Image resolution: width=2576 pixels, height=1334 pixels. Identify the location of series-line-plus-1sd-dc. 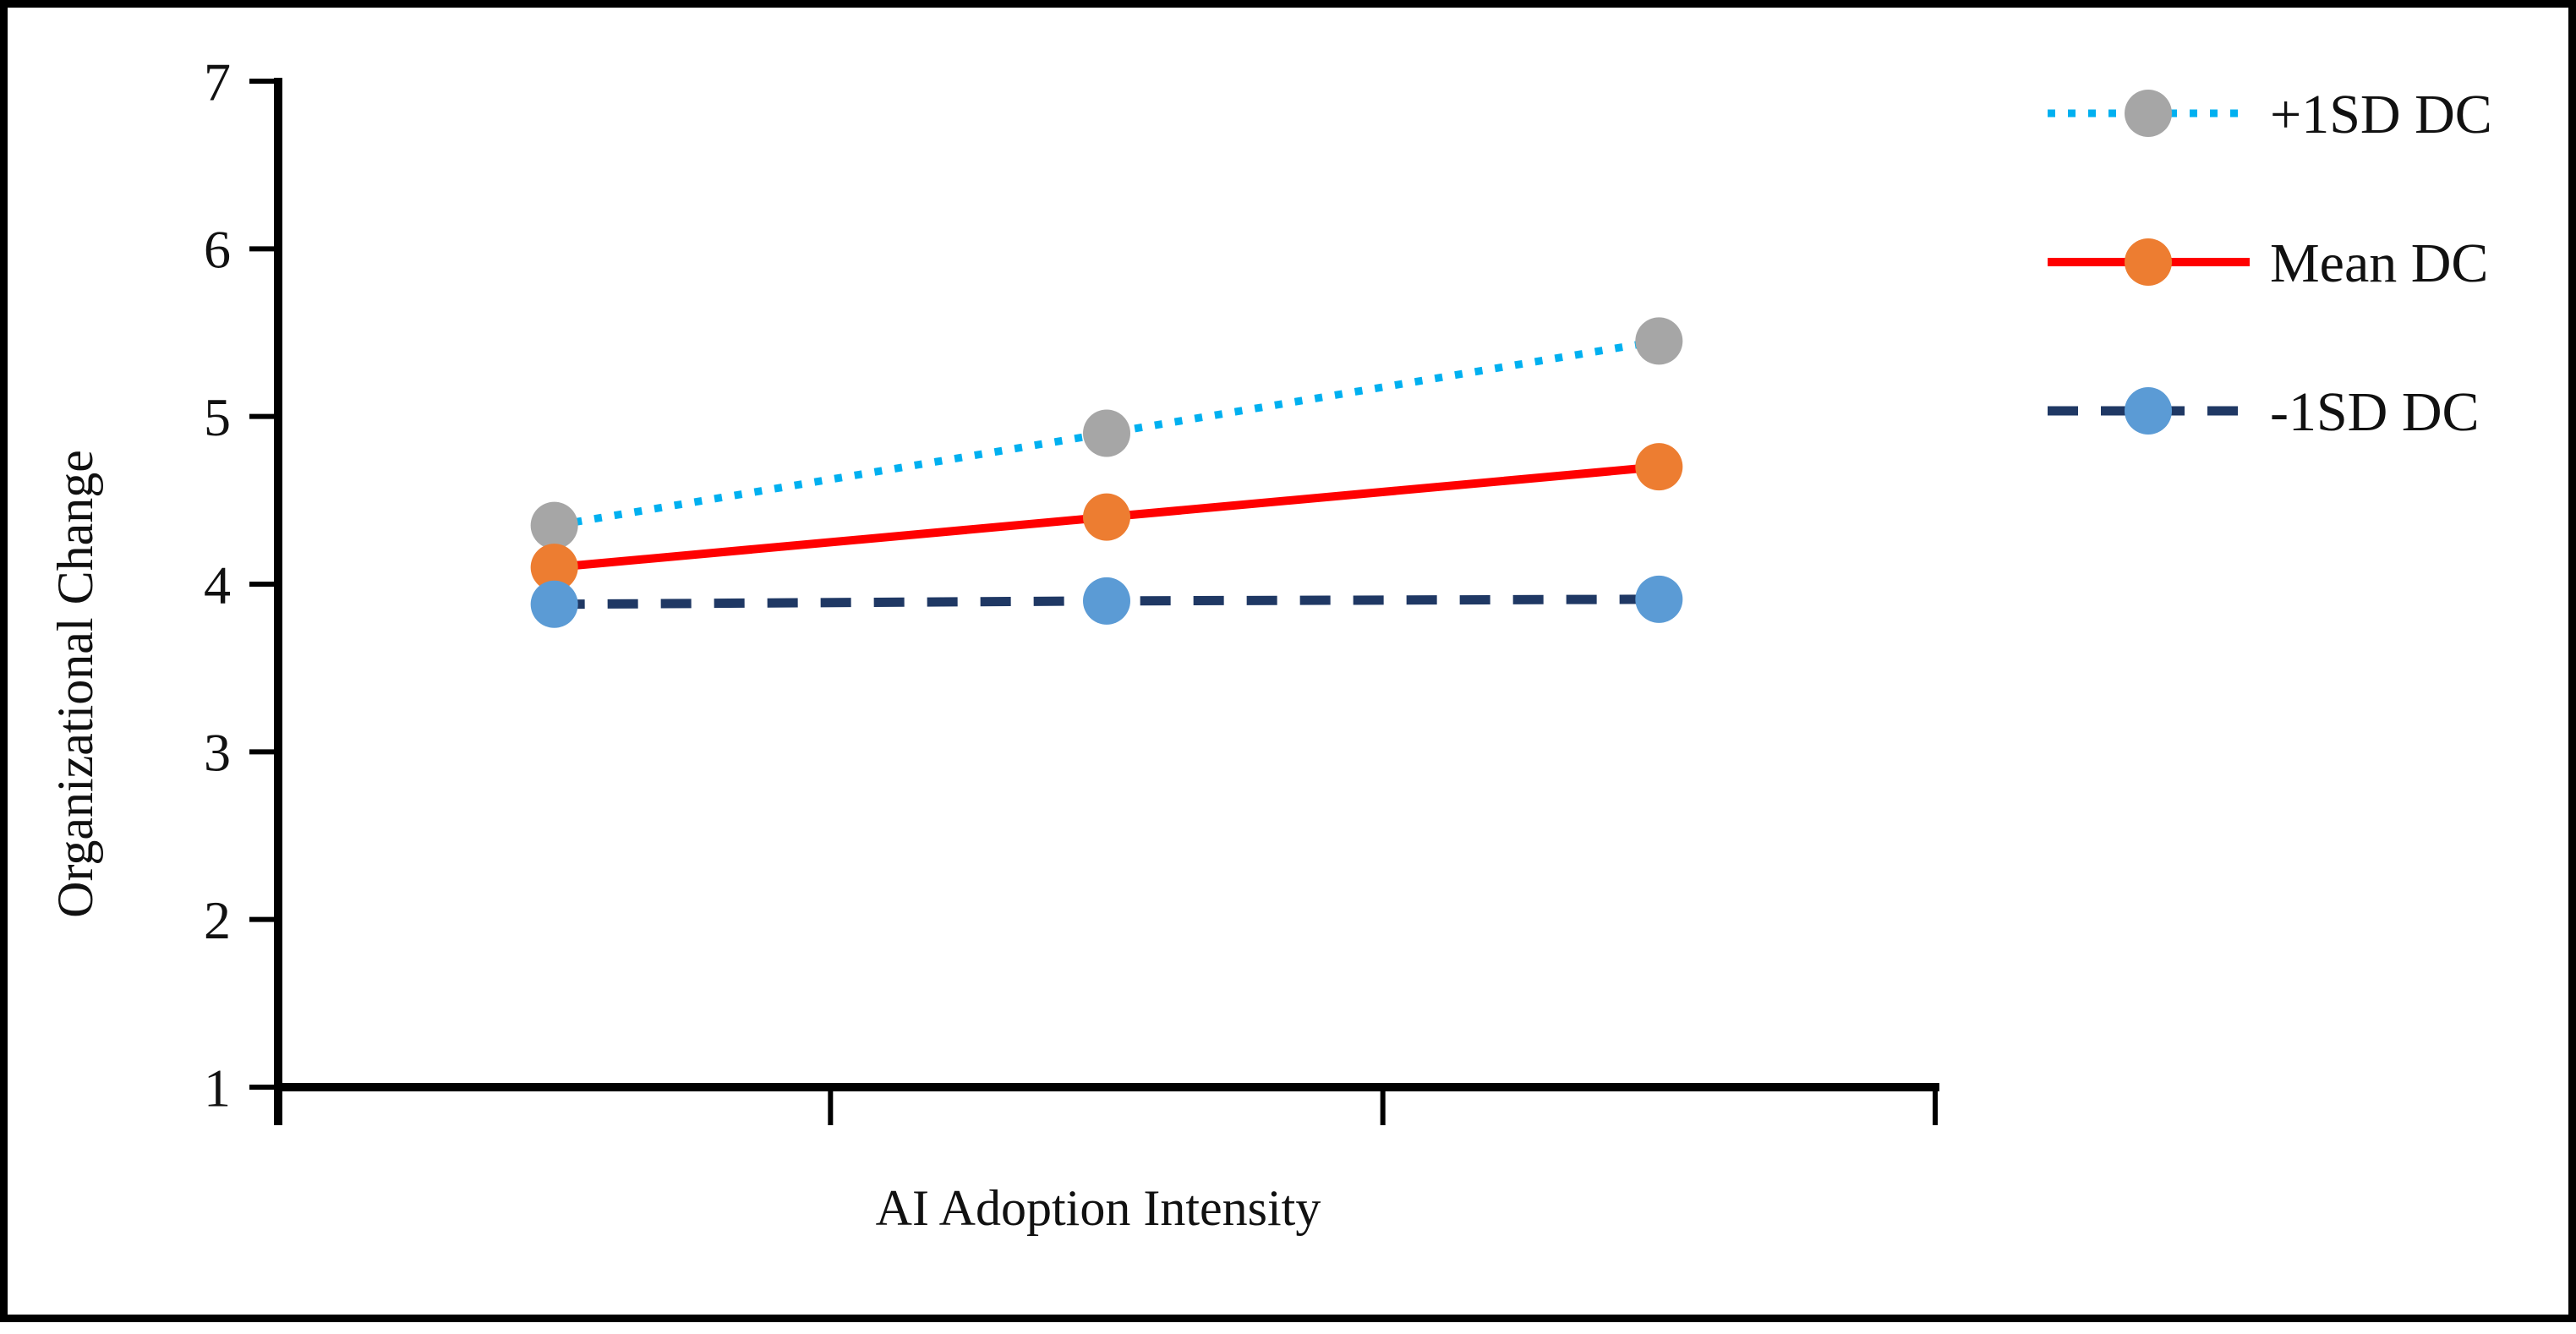
(1106, 433).